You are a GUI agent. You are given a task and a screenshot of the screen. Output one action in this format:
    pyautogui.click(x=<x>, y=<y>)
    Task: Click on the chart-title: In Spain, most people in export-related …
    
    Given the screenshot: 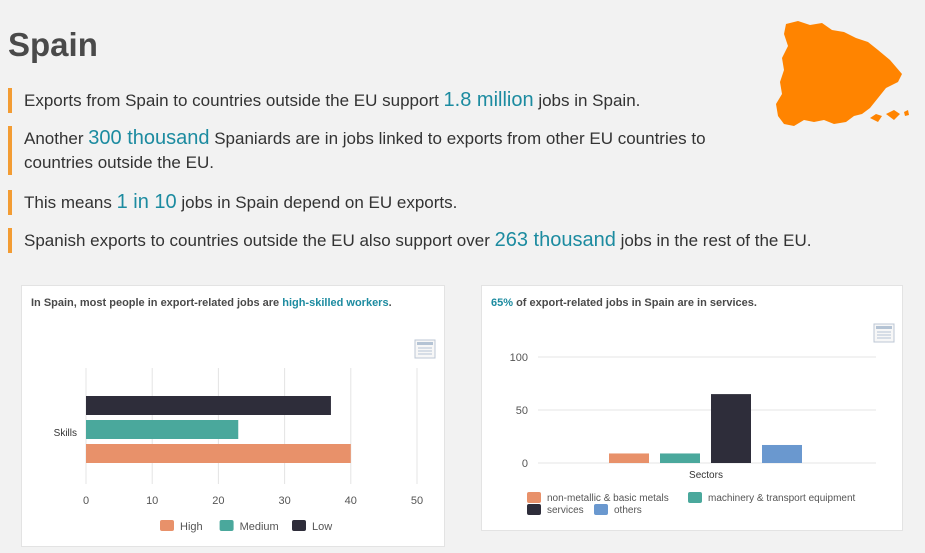 What is the action you would take?
    pyautogui.click(x=216, y=303)
    